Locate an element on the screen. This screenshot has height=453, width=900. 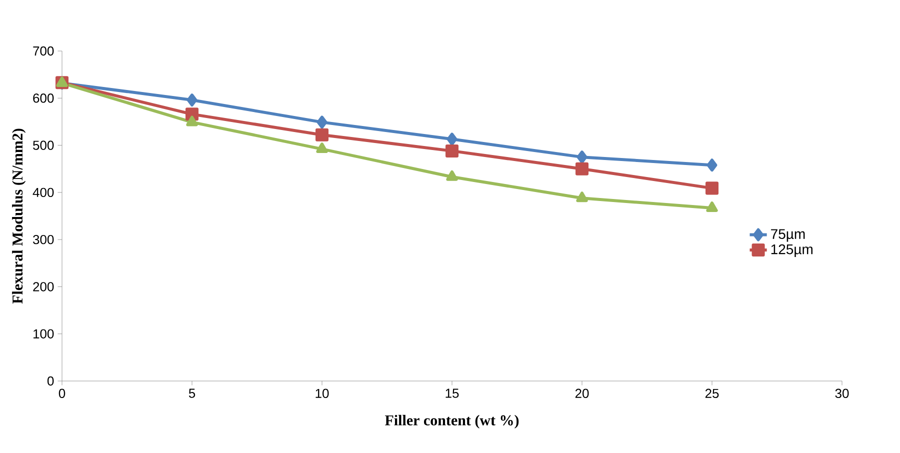
y-tick-label: 100 is located at coordinates (43, 333).